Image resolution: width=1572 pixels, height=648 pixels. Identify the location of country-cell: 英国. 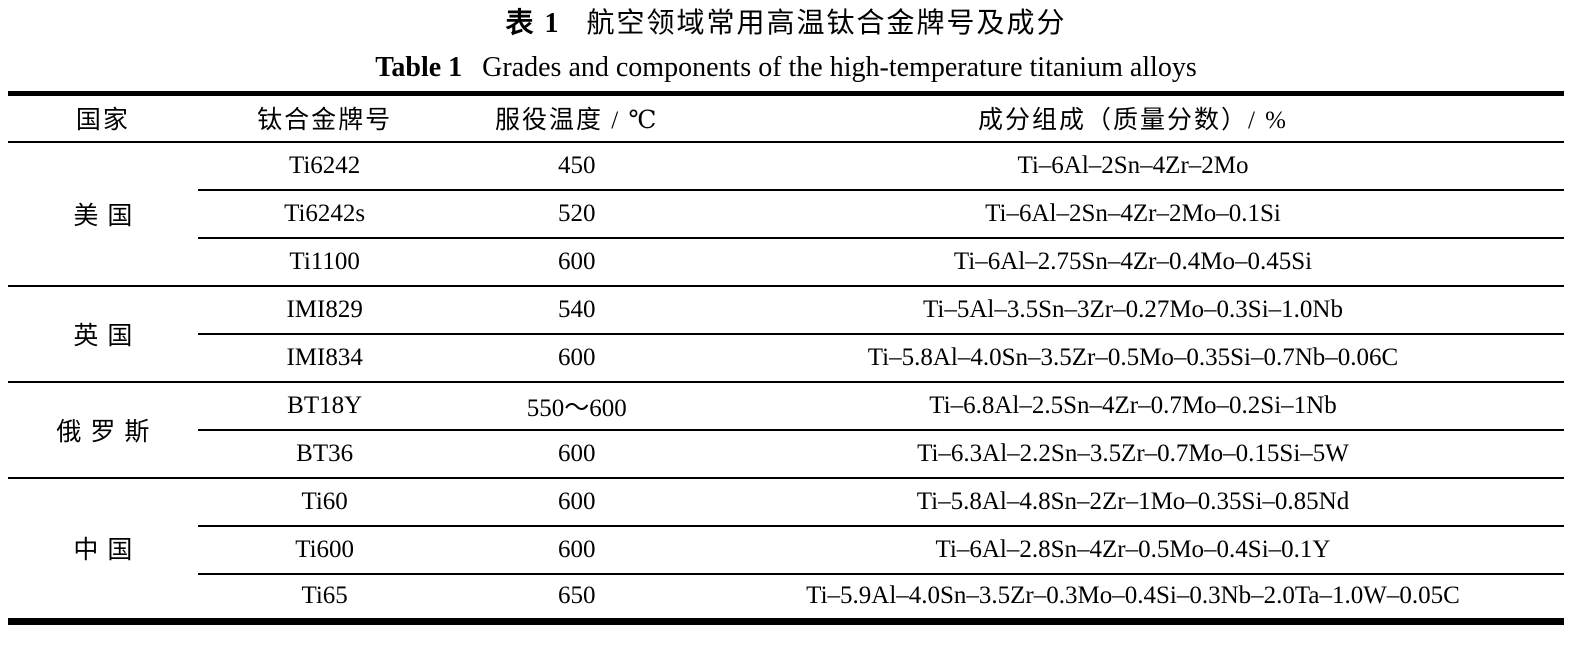
(103, 333).